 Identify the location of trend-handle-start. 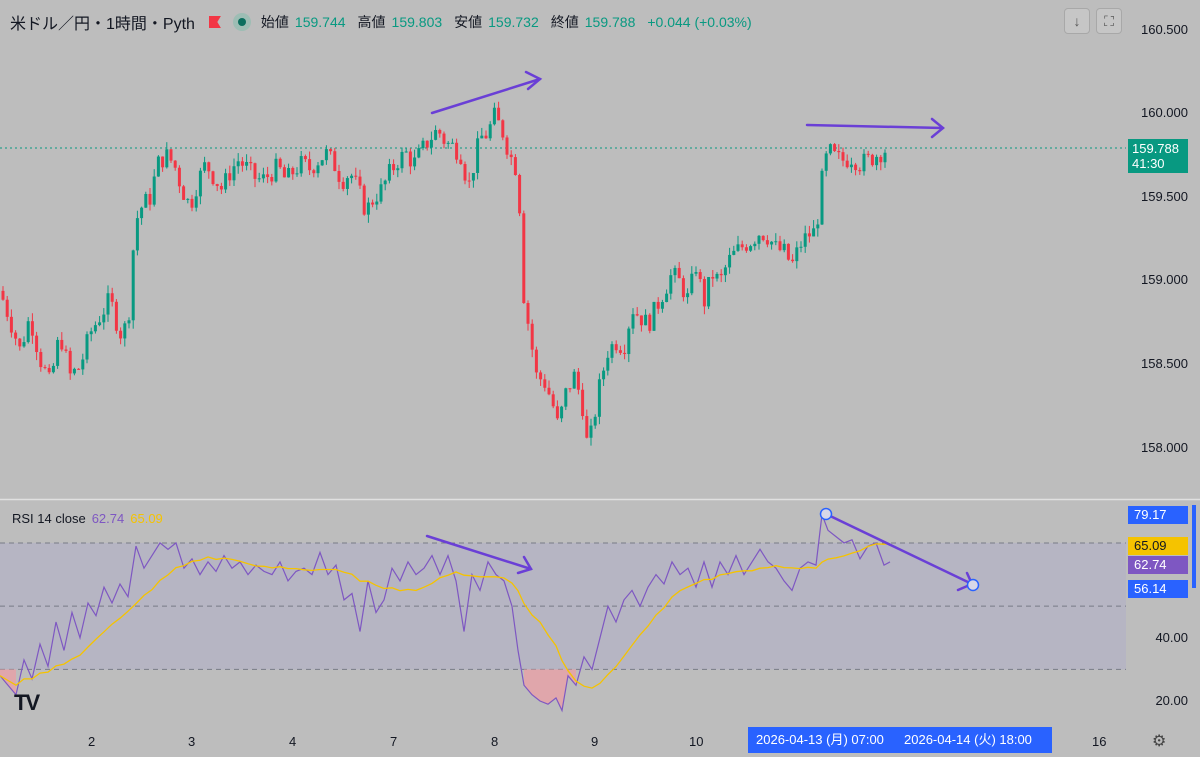
(826, 514).